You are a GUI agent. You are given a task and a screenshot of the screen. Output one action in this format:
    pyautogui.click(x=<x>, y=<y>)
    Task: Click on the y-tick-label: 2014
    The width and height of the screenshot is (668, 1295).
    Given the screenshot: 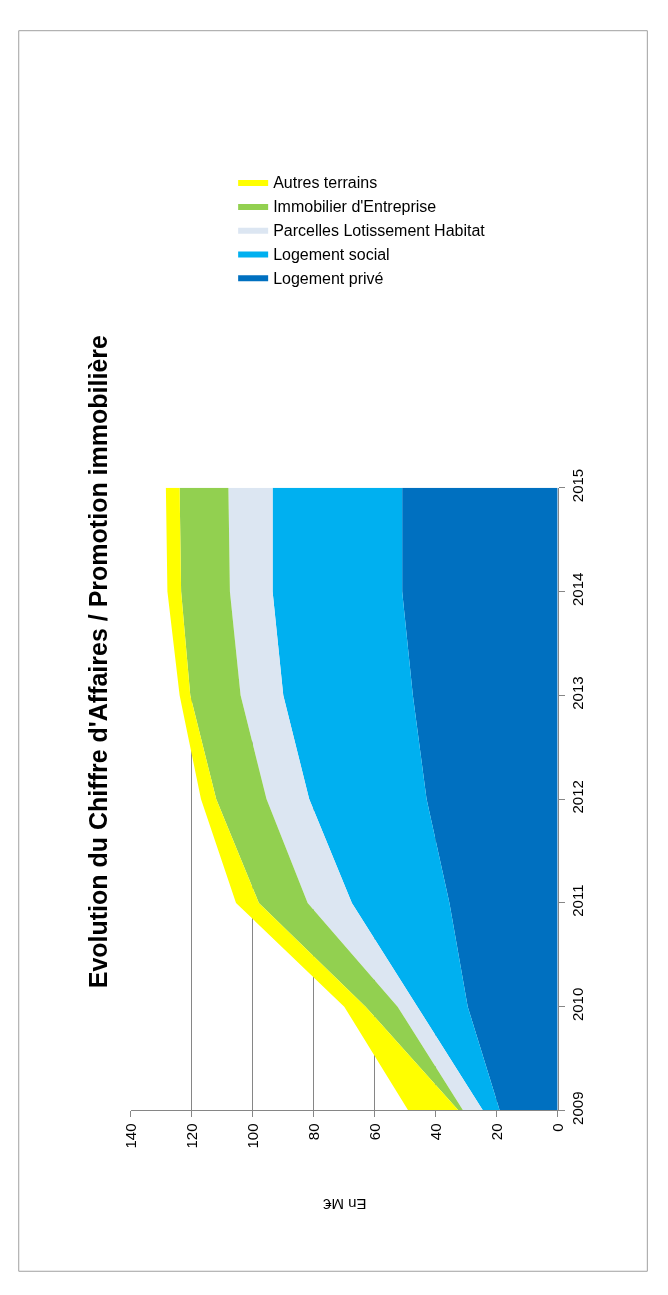 What is the action you would take?
    pyautogui.click(x=577, y=589)
    